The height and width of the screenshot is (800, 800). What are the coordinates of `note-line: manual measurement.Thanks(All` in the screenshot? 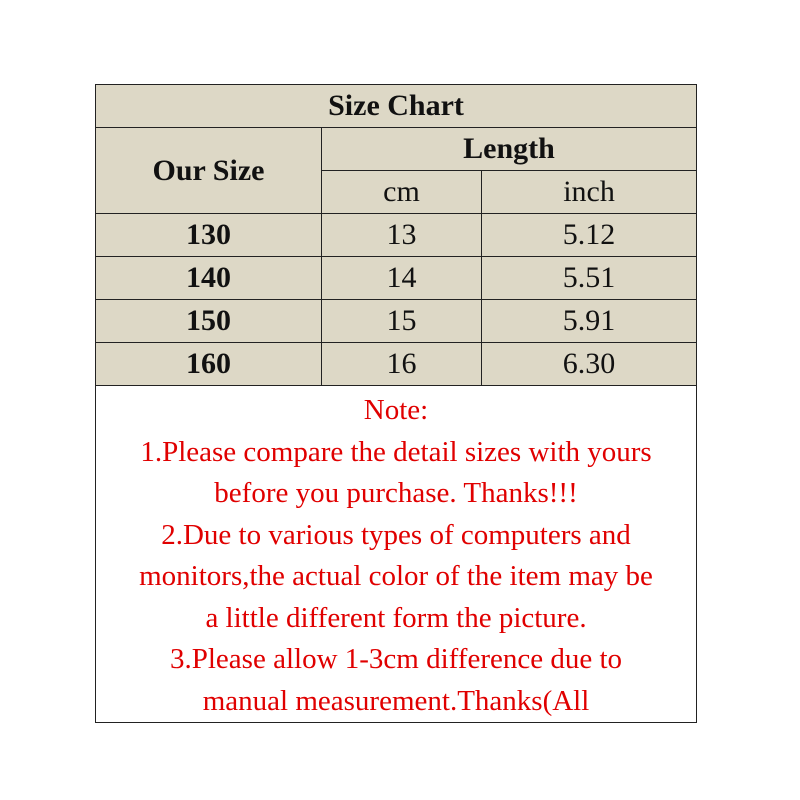 It's located at (396, 700).